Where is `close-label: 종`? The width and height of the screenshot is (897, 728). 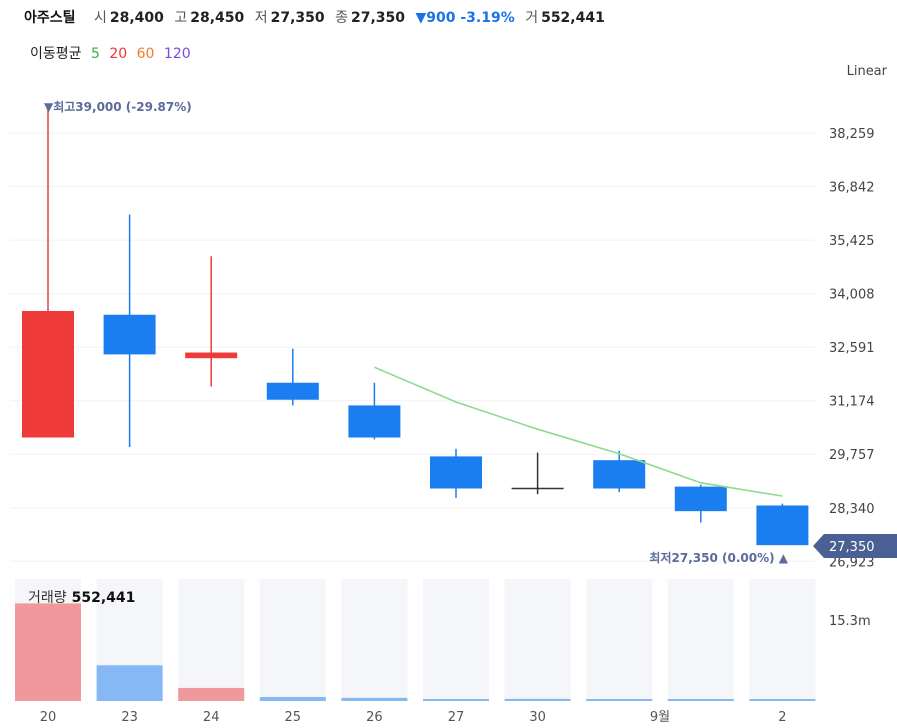
close-label: 종 is located at coordinates (341, 18).